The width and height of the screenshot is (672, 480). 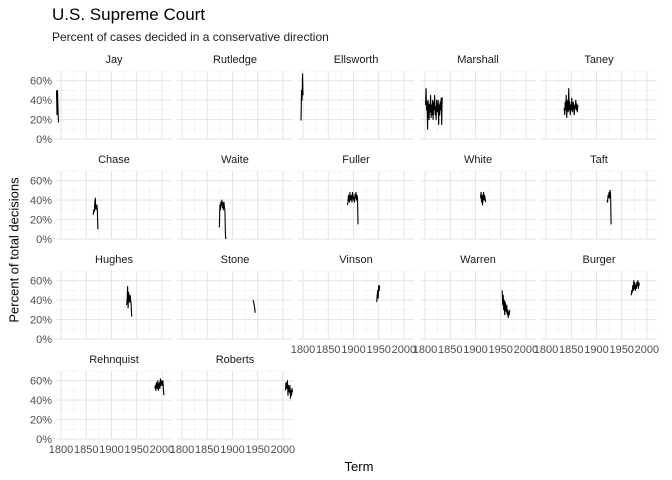 What do you see at coordinates (129, 301) in the screenshot?
I see `series-line-hughes` at bounding box center [129, 301].